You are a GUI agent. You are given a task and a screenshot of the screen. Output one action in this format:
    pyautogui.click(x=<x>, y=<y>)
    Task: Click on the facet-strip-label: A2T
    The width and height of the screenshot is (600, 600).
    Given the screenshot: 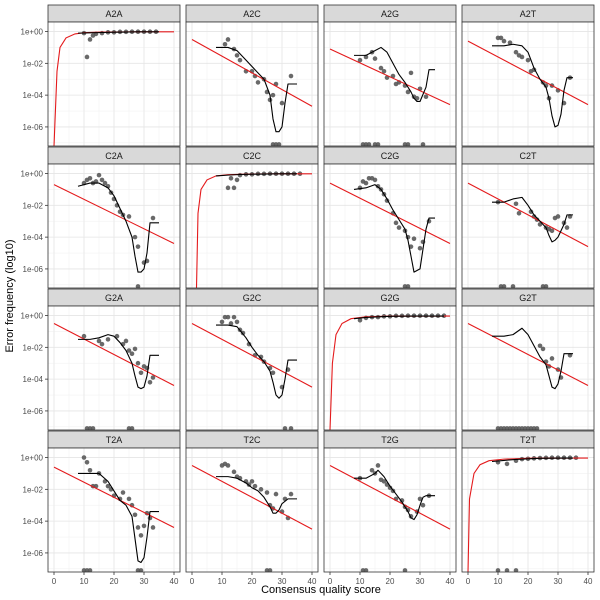 What is the action you would take?
    pyautogui.click(x=528, y=14)
    